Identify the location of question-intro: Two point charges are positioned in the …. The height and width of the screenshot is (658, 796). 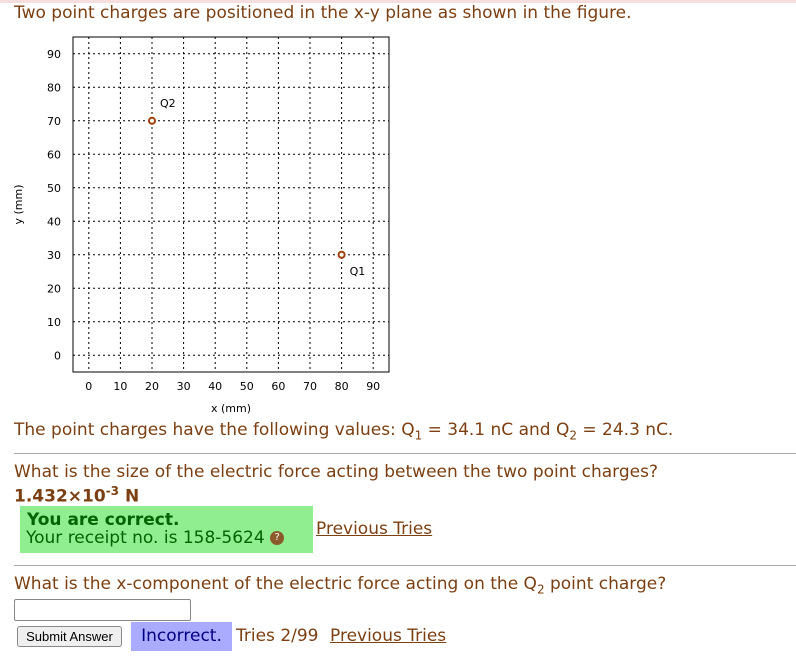
(323, 13).